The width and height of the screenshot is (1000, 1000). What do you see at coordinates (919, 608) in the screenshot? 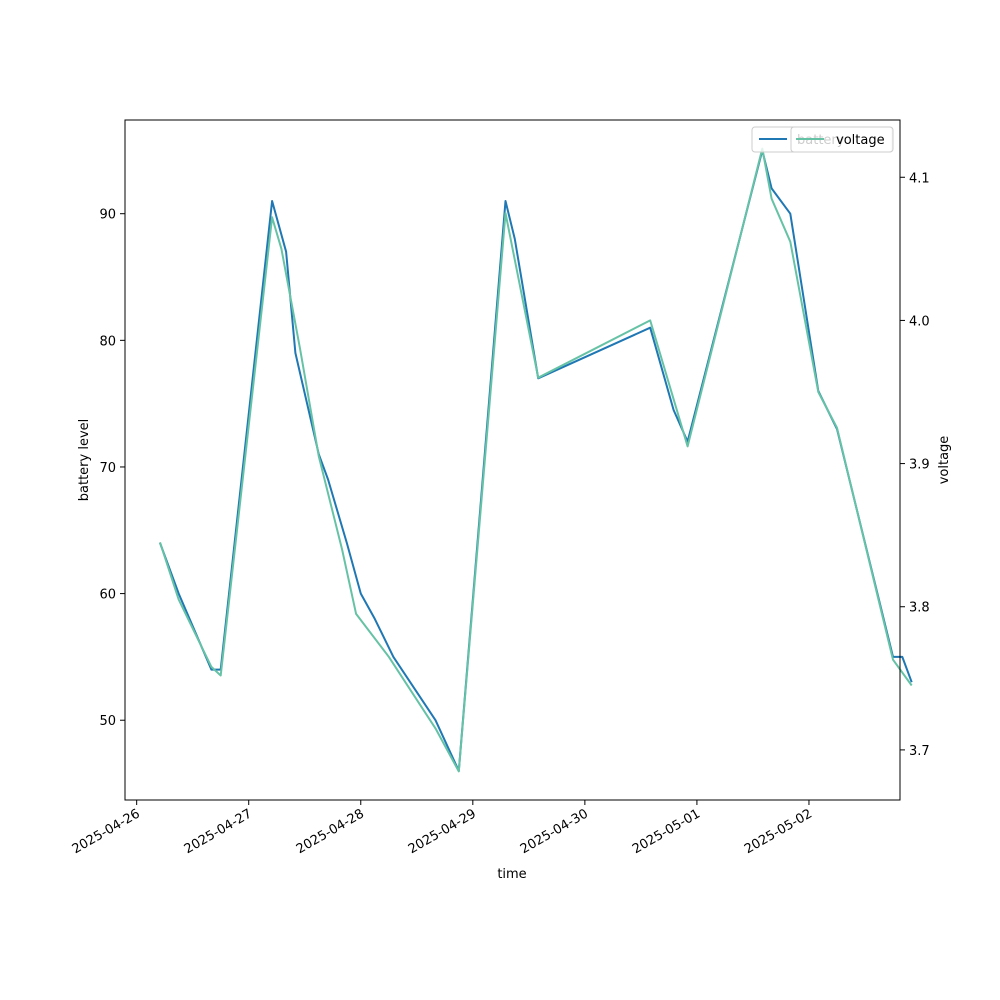
I see `y2-tick-label: 3.8` at bounding box center [919, 608].